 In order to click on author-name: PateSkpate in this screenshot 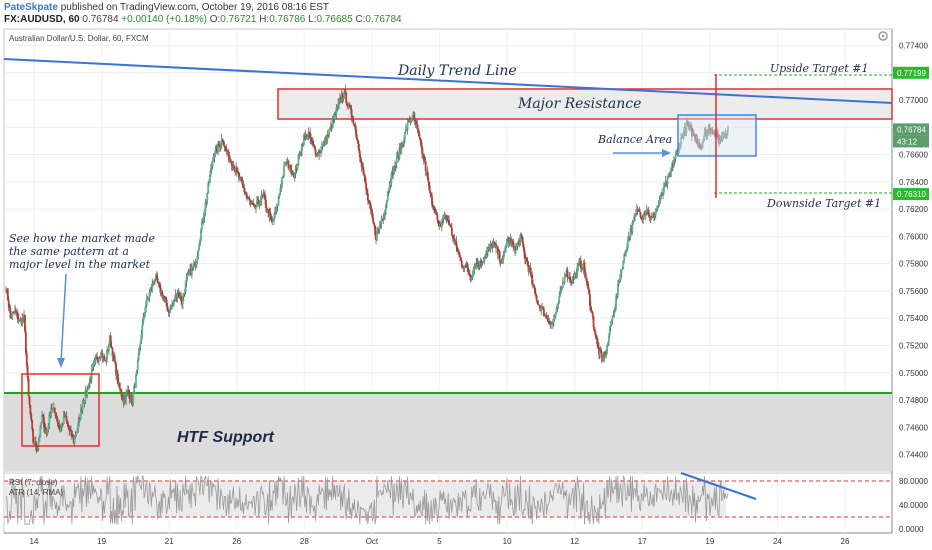, I will do `click(31, 7)`.